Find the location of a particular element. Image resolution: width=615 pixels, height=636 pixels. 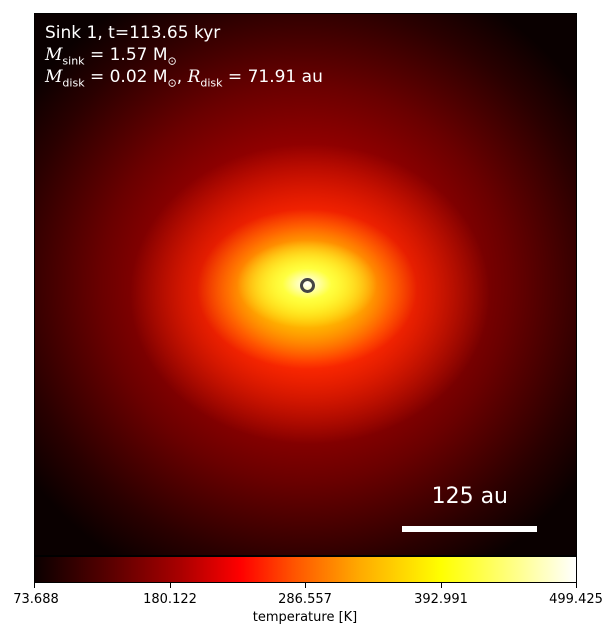

colorbar-tick-label: 180.122 is located at coordinates (170, 599).